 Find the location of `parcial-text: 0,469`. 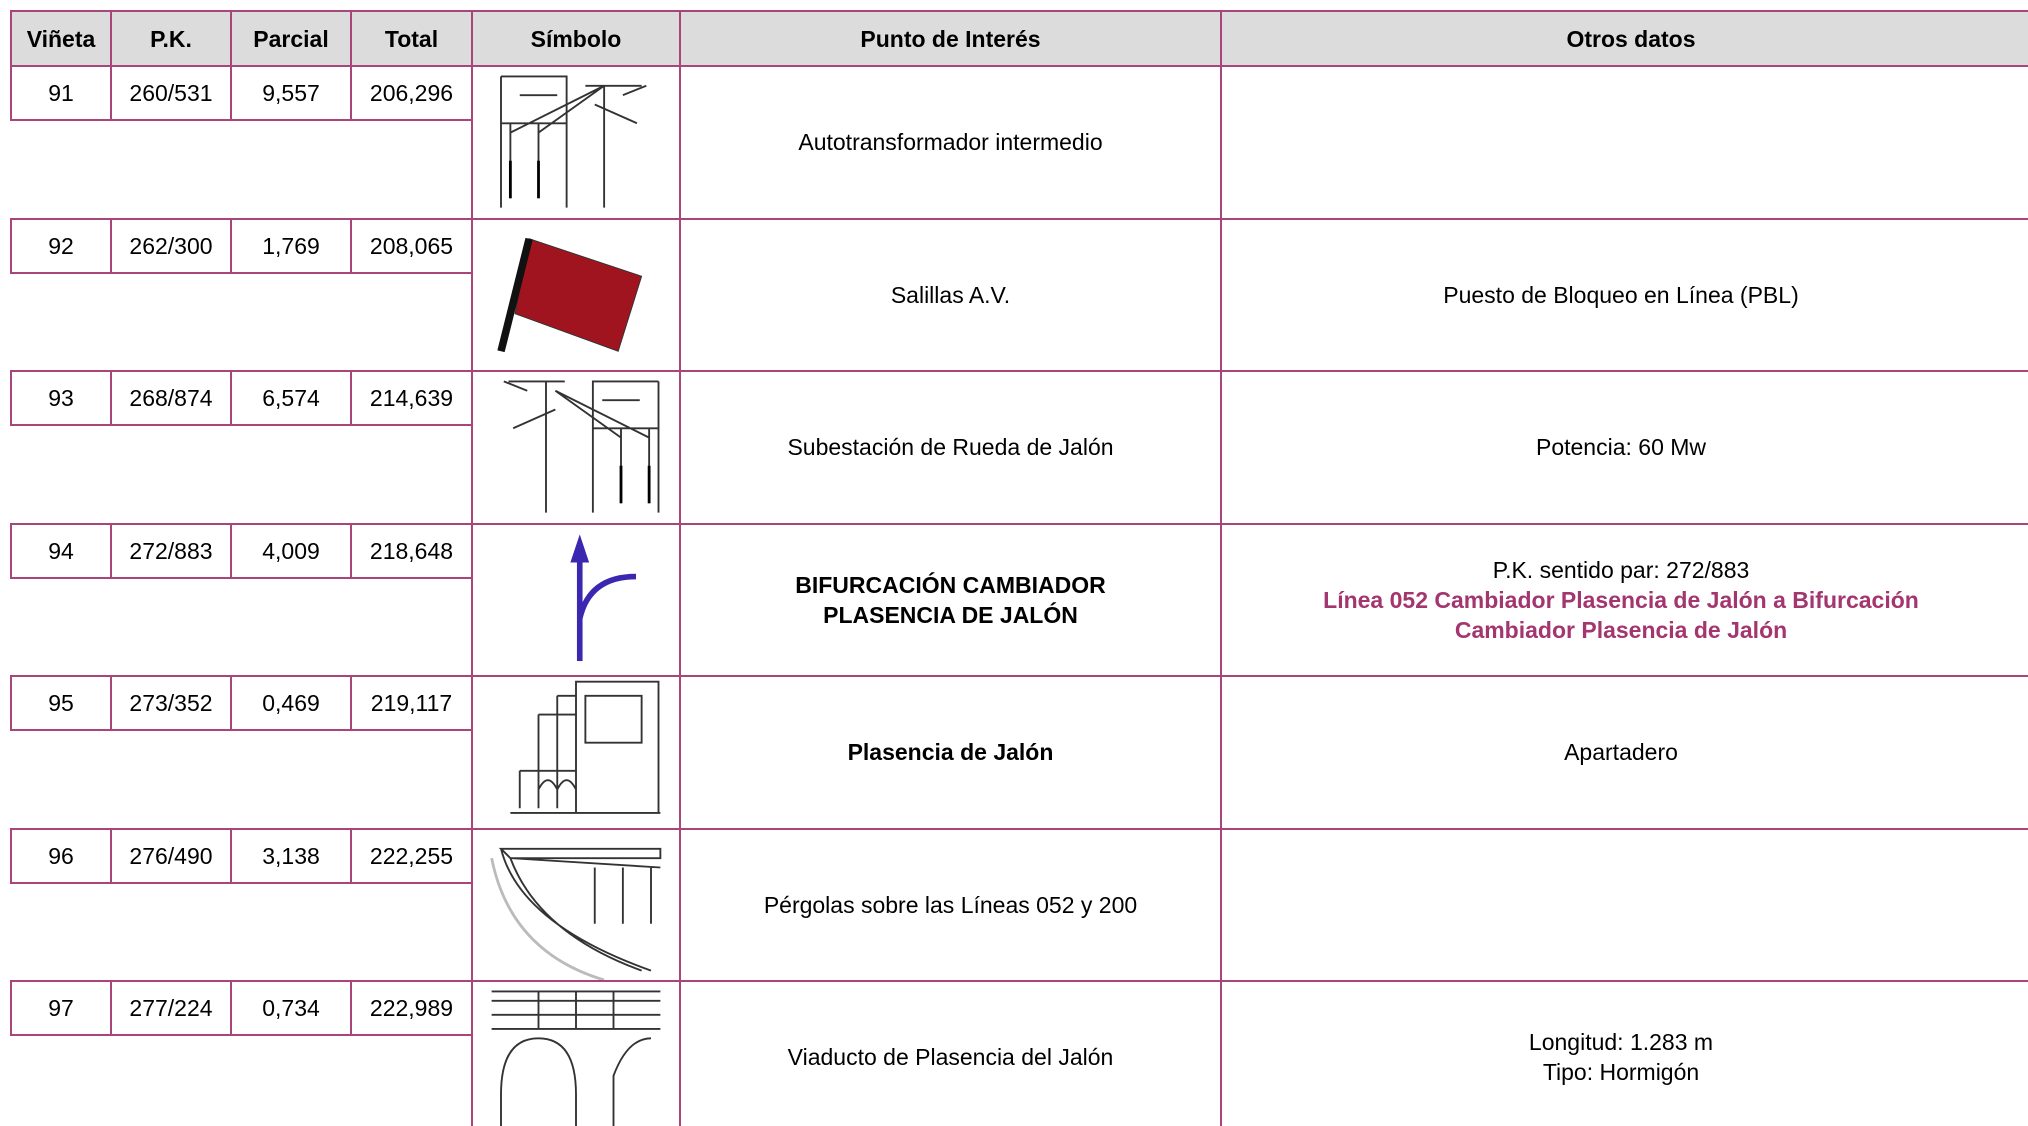

parcial-text: 0,469 is located at coordinates (291, 703).